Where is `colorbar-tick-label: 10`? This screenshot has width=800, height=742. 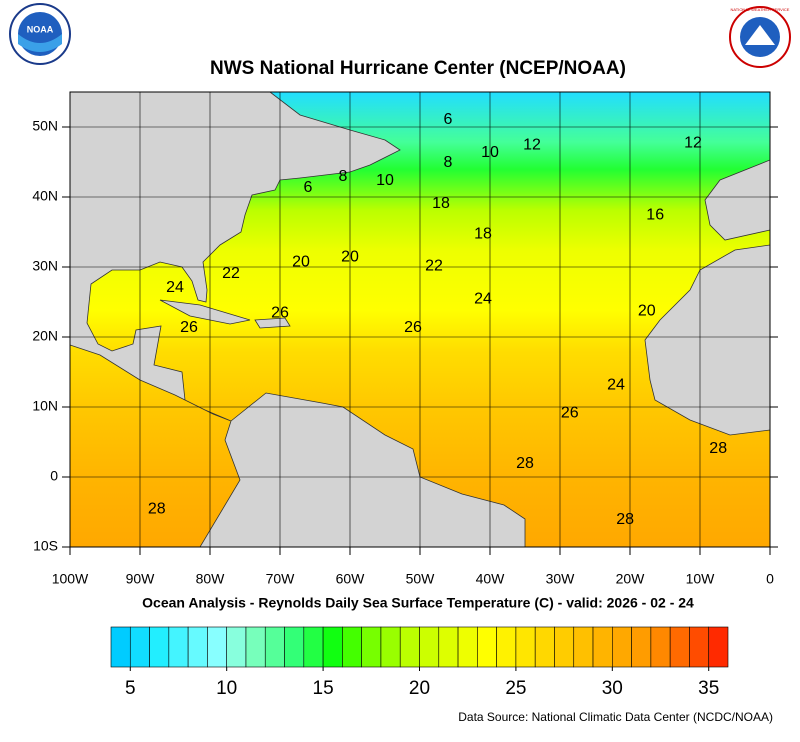 colorbar-tick-label: 10 is located at coordinates (226, 688).